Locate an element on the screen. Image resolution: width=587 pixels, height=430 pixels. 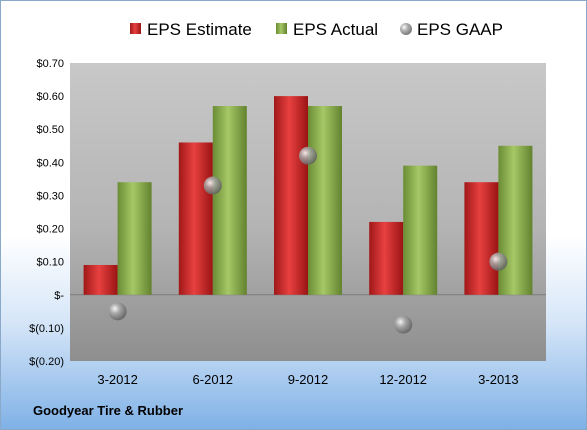
y-tick-label: $0.60 is located at coordinates (50, 97).